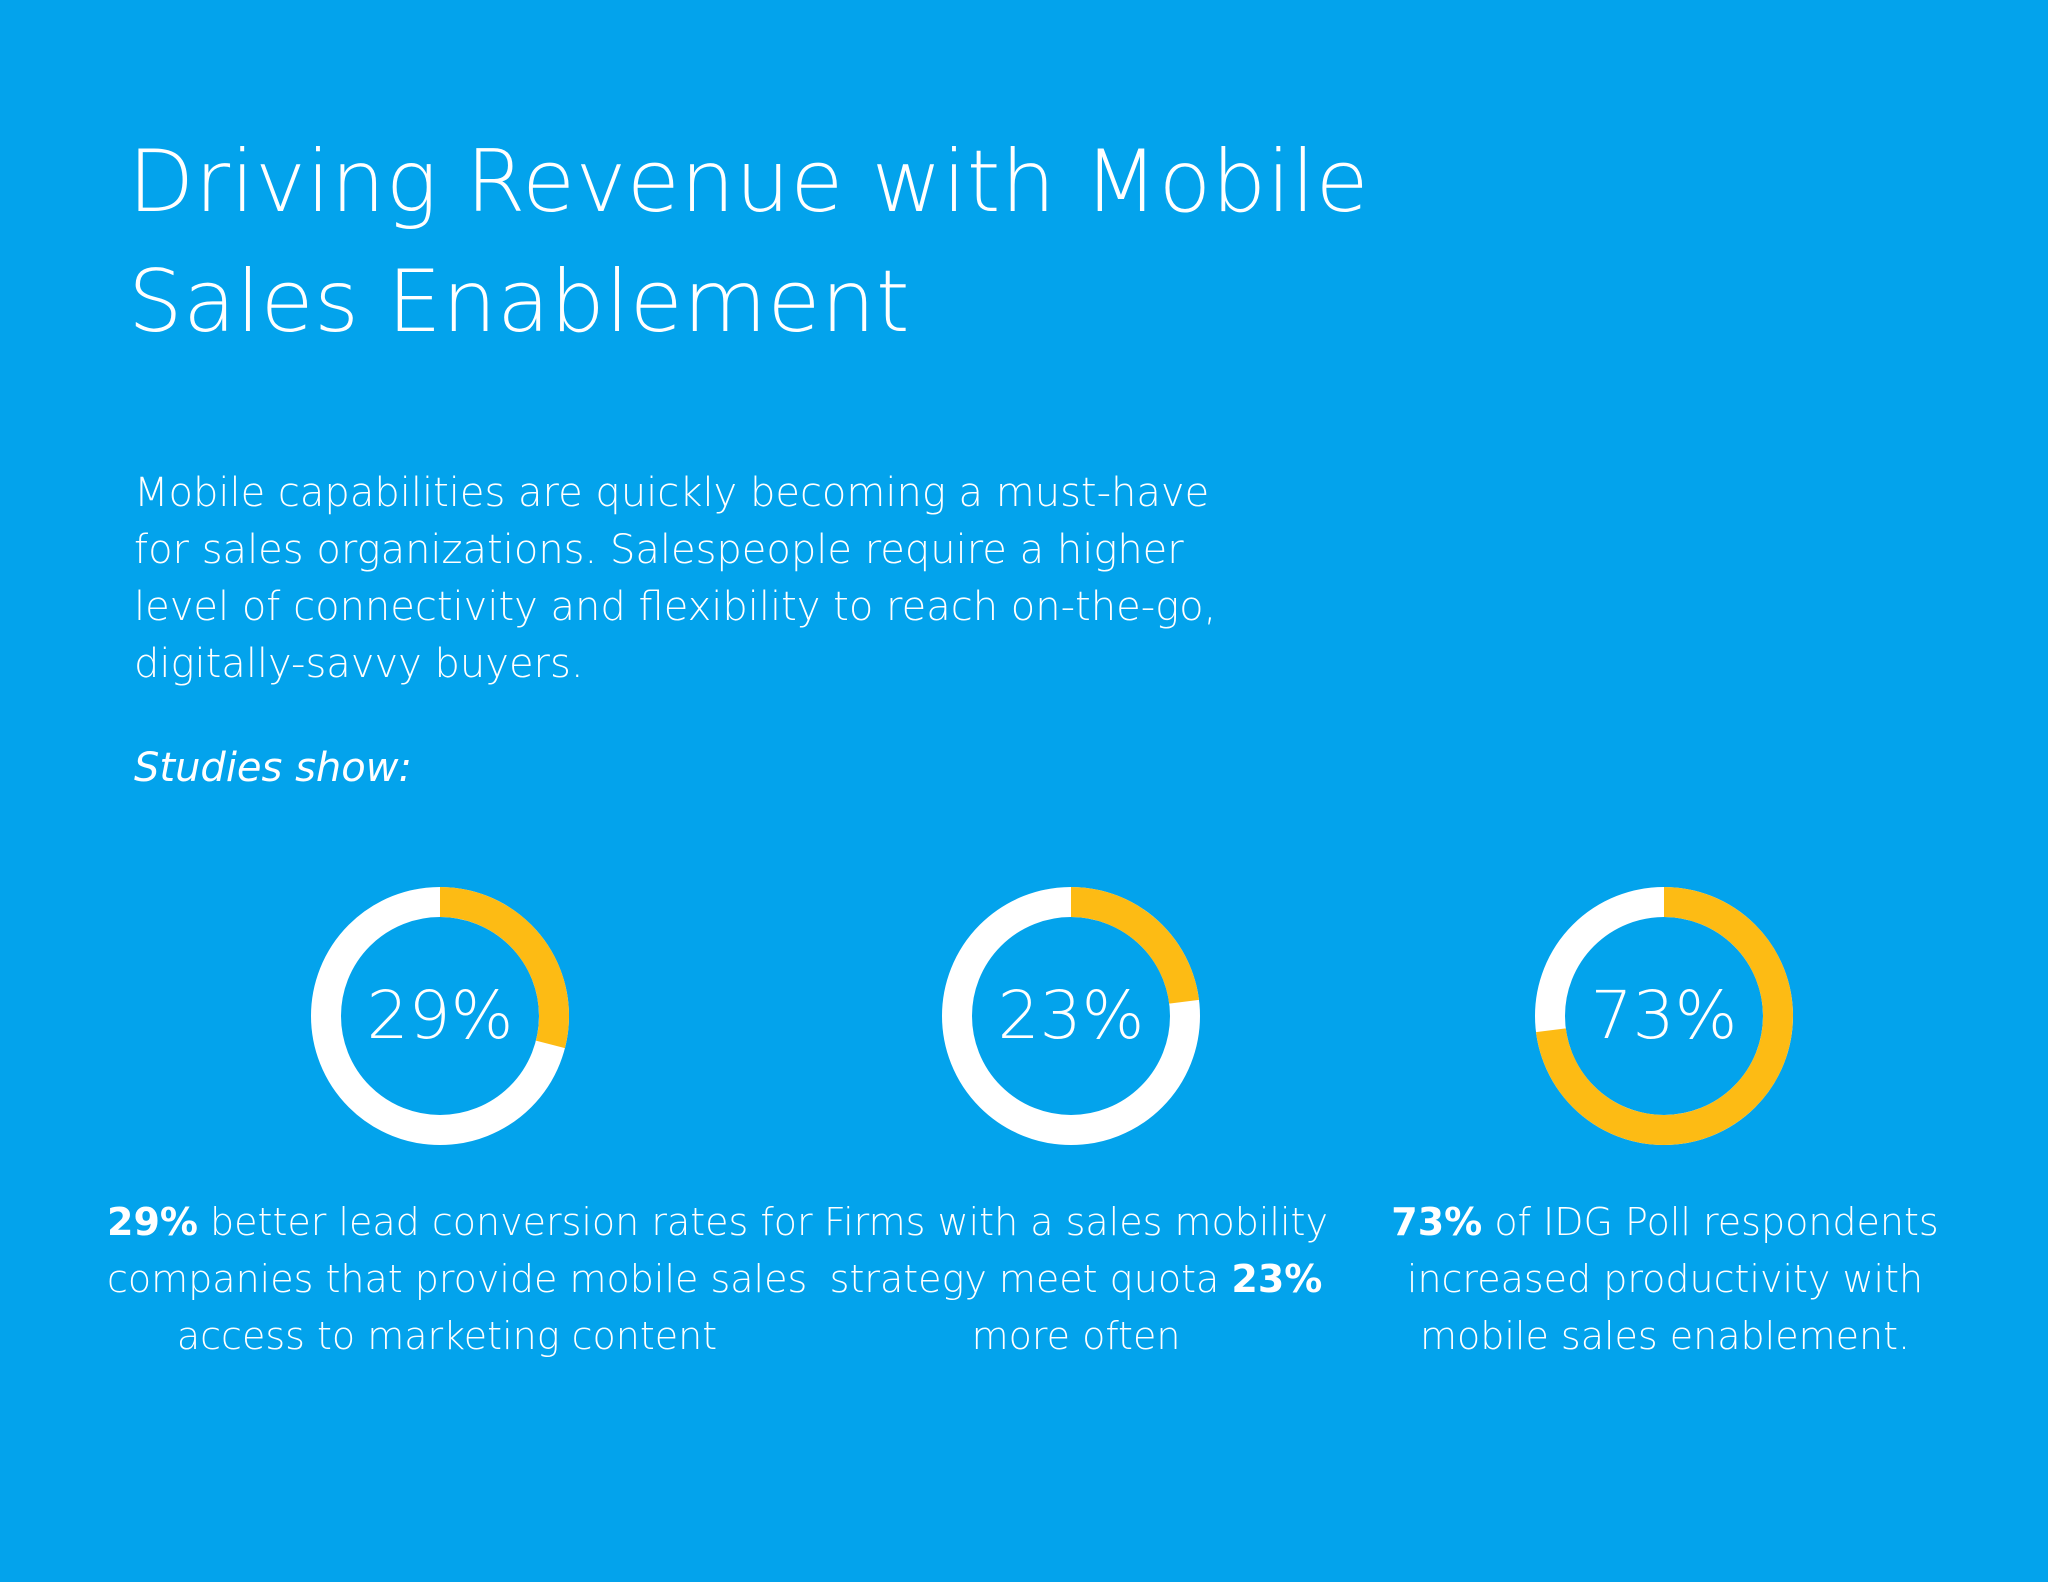 The height and width of the screenshot is (1582, 2048). I want to click on caption-line: 29% better lead conversion rates for, so click(460, 1222).